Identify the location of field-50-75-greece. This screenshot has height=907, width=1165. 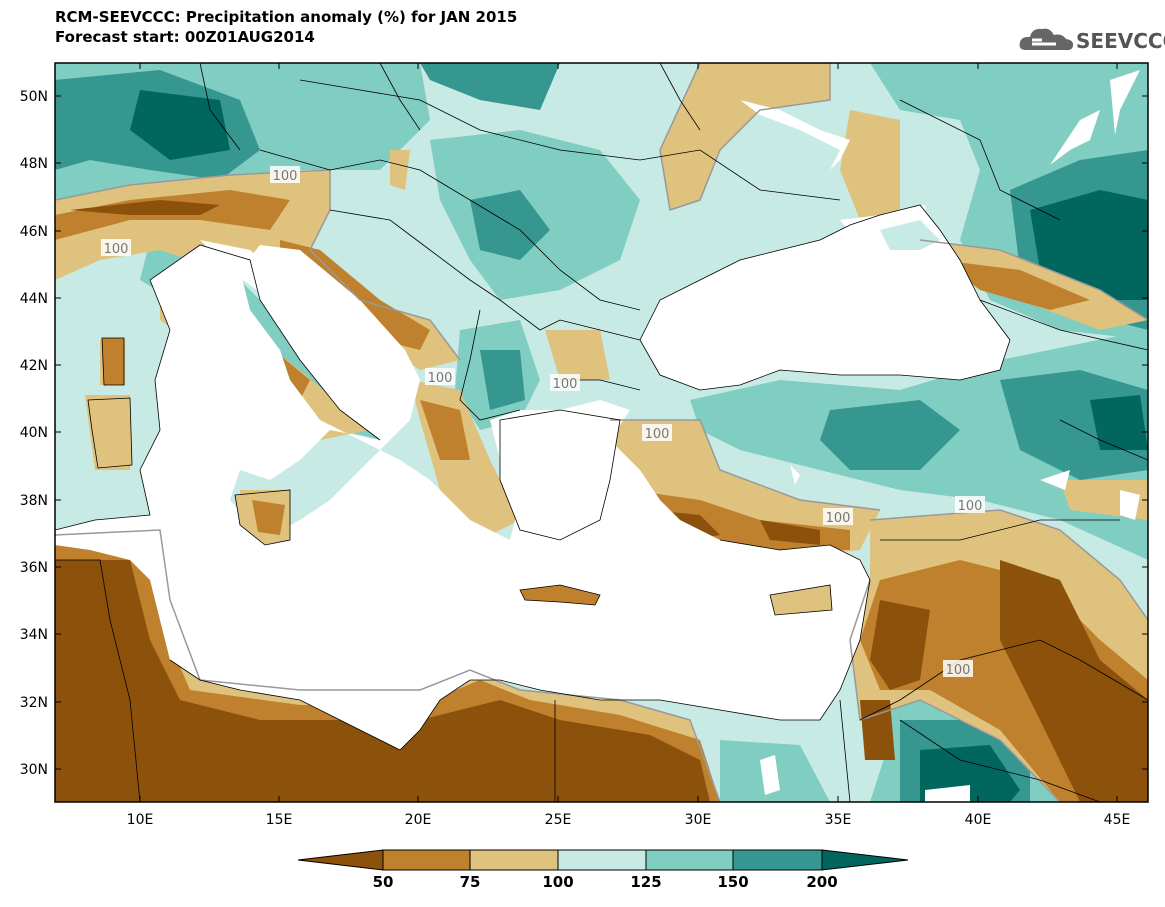
(445, 430).